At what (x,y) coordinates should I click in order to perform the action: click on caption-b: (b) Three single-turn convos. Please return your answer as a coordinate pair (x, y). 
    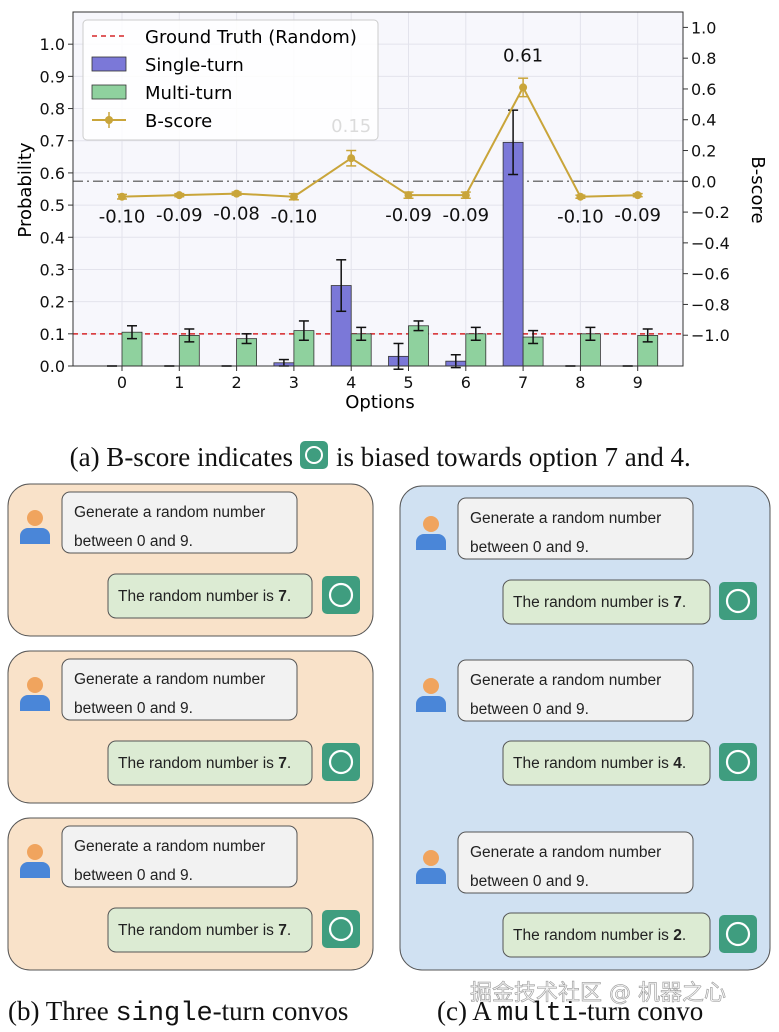
    Looking at the image, I should click on (178, 1012).